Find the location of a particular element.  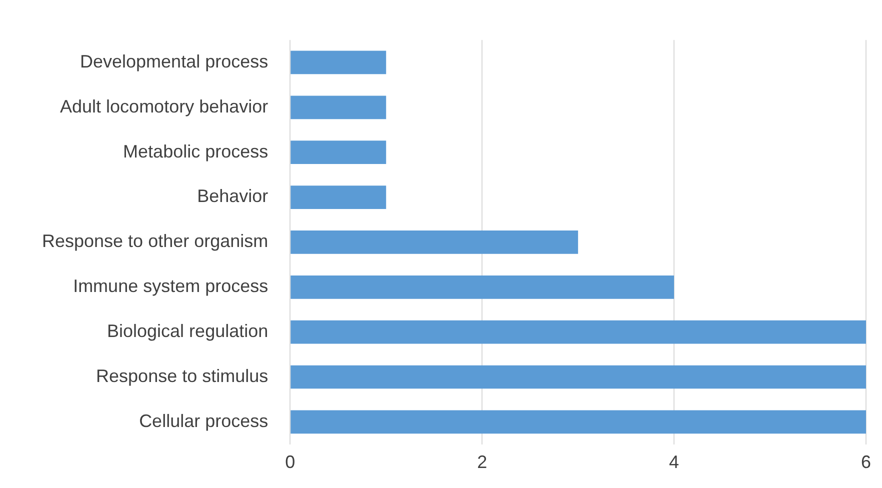

y-tick-label: Developmental process is located at coordinates (174, 61).